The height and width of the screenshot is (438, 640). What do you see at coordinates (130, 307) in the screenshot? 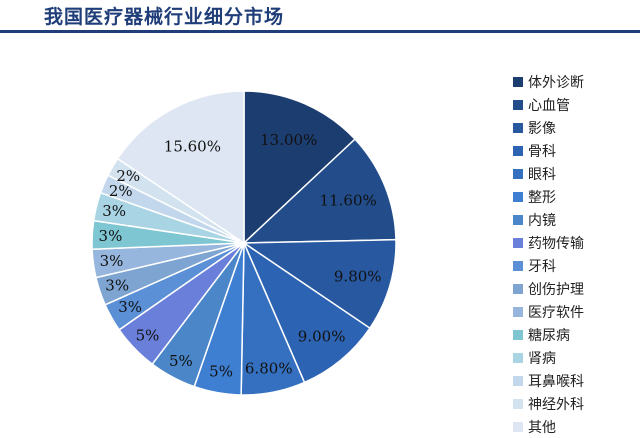
I see `slice-label-9: 3%` at bounding box center [130, 307].